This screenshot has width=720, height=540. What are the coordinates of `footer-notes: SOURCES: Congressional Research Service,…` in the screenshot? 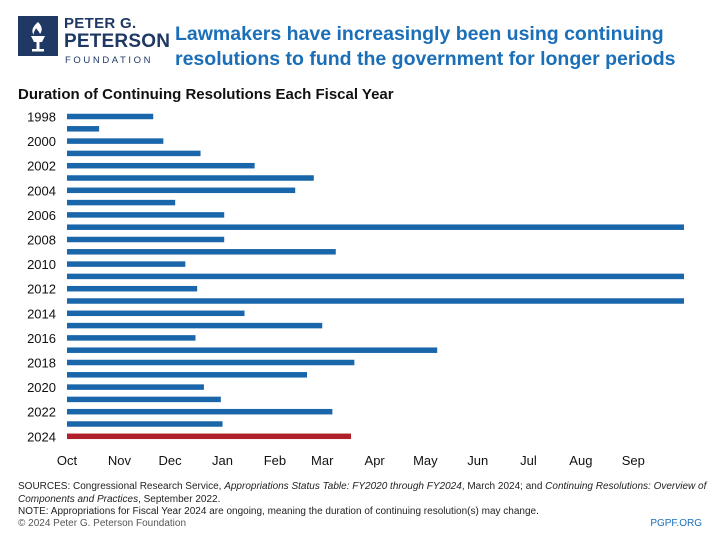 It's located at (363, 500).